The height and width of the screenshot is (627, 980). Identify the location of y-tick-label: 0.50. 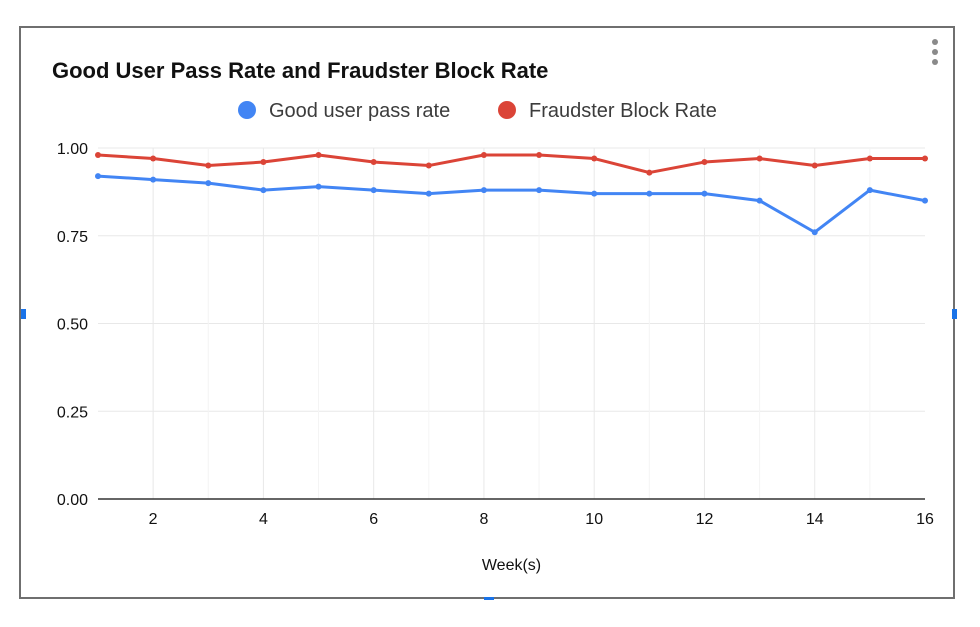
(72, 325).